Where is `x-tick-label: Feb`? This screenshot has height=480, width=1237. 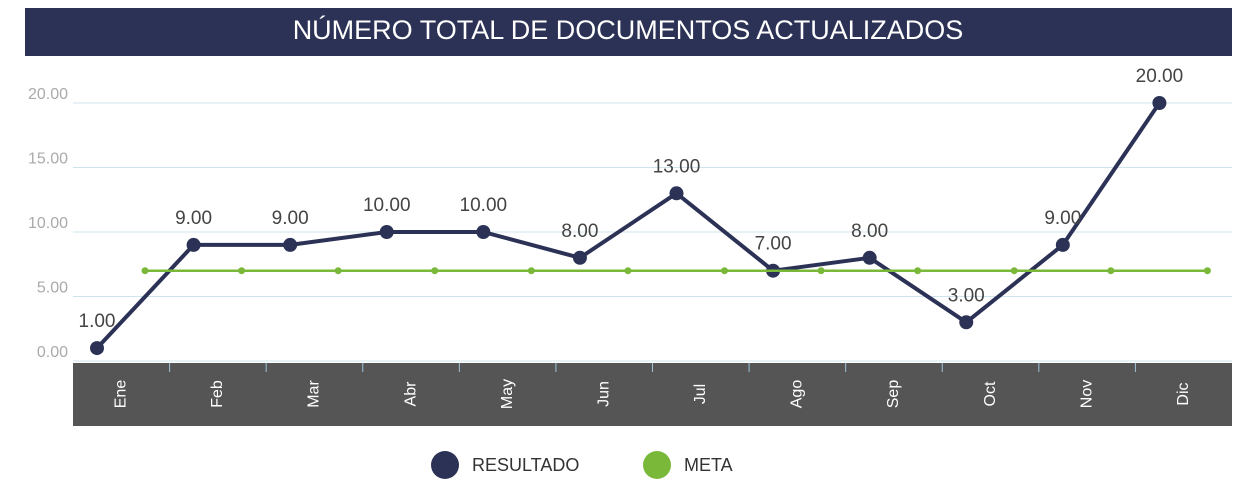
x-tick-label: Feb is located at coordinates (217, 394).